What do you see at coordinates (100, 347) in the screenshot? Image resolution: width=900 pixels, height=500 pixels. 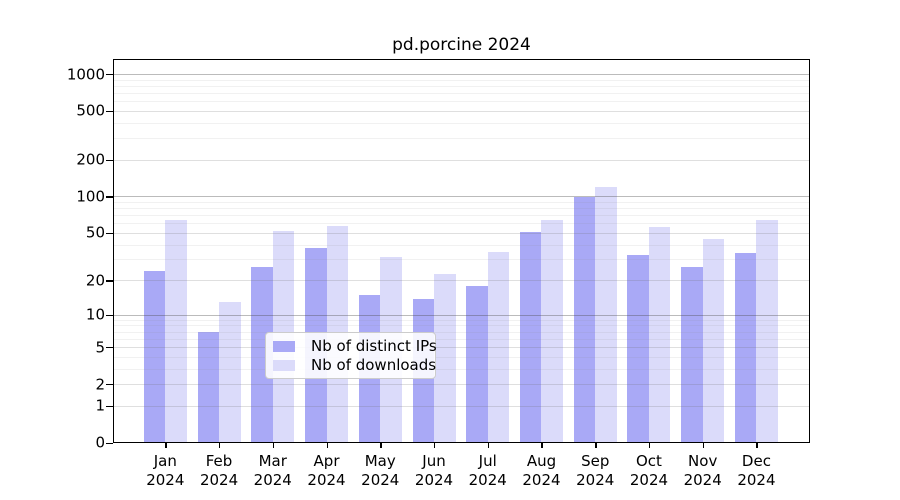 I see `y-tick-label-5: 5` at bounding box center [100, 347].